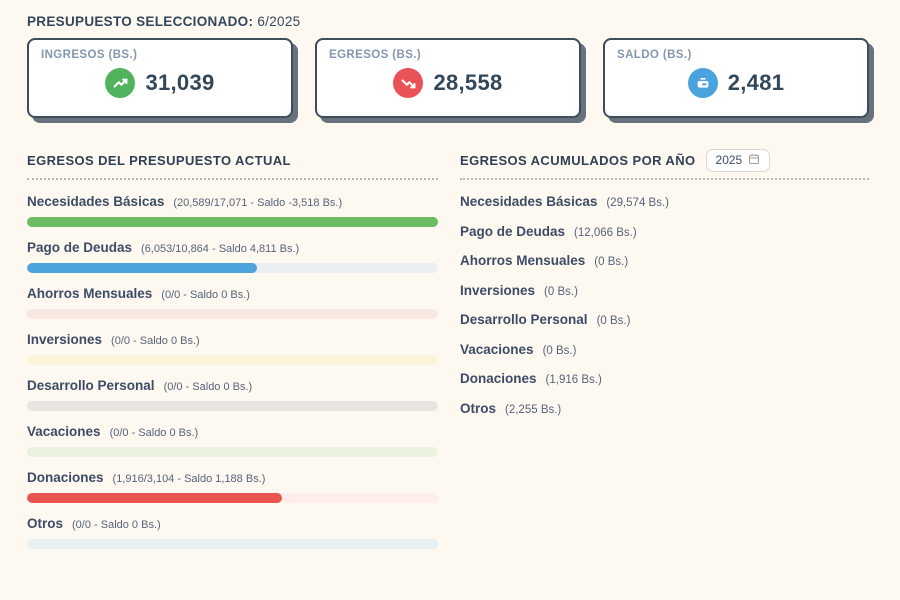  Describe the element at coordinates (189, 479) in the screenshot. I see `category-detail: (1,916/3,104 - Saldo 1,188 Bs.)` at that location.